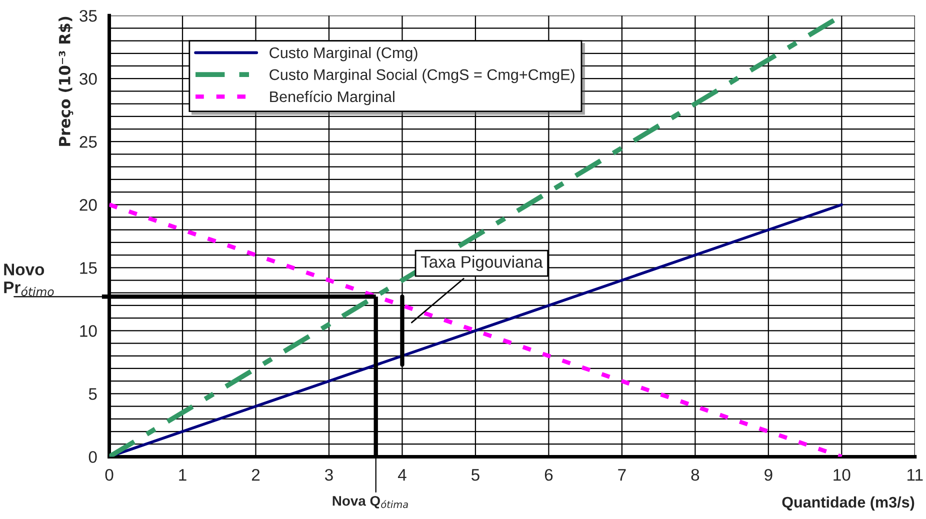 The width and height of the screenshot is (926, 519). I want to click on x-tick-label: 5, so click(475, 475).